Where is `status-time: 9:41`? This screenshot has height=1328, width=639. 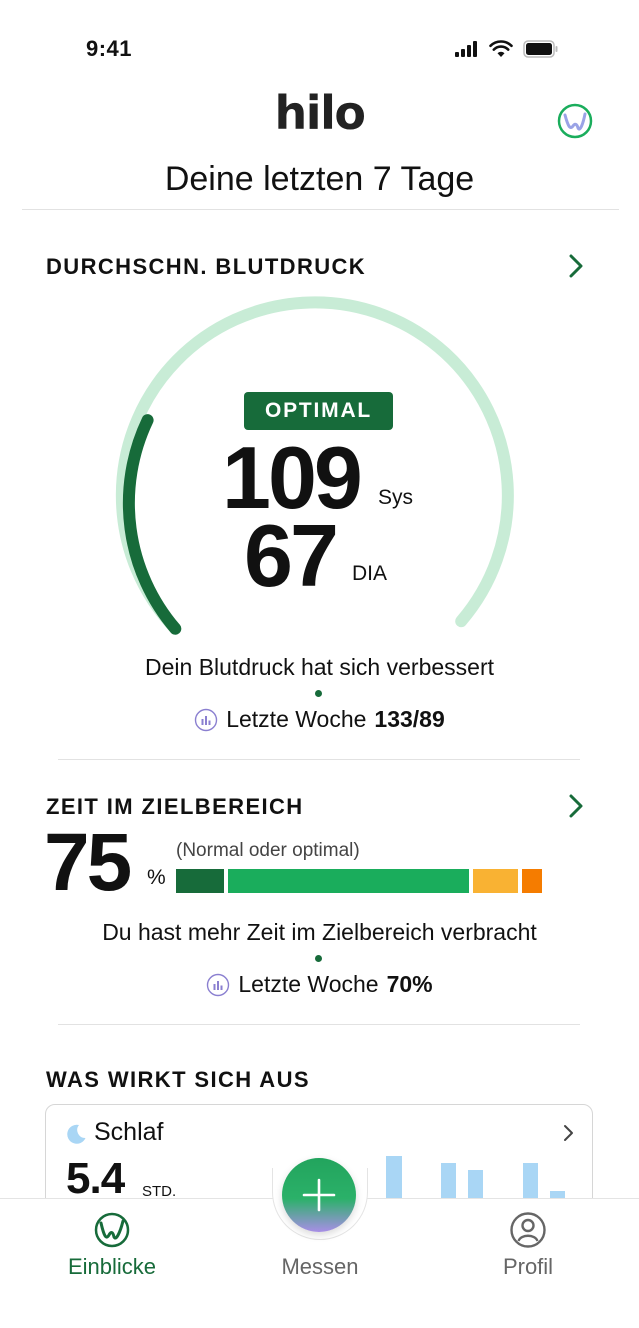 status-time: 9:41 is located at coordinates (109, 48).